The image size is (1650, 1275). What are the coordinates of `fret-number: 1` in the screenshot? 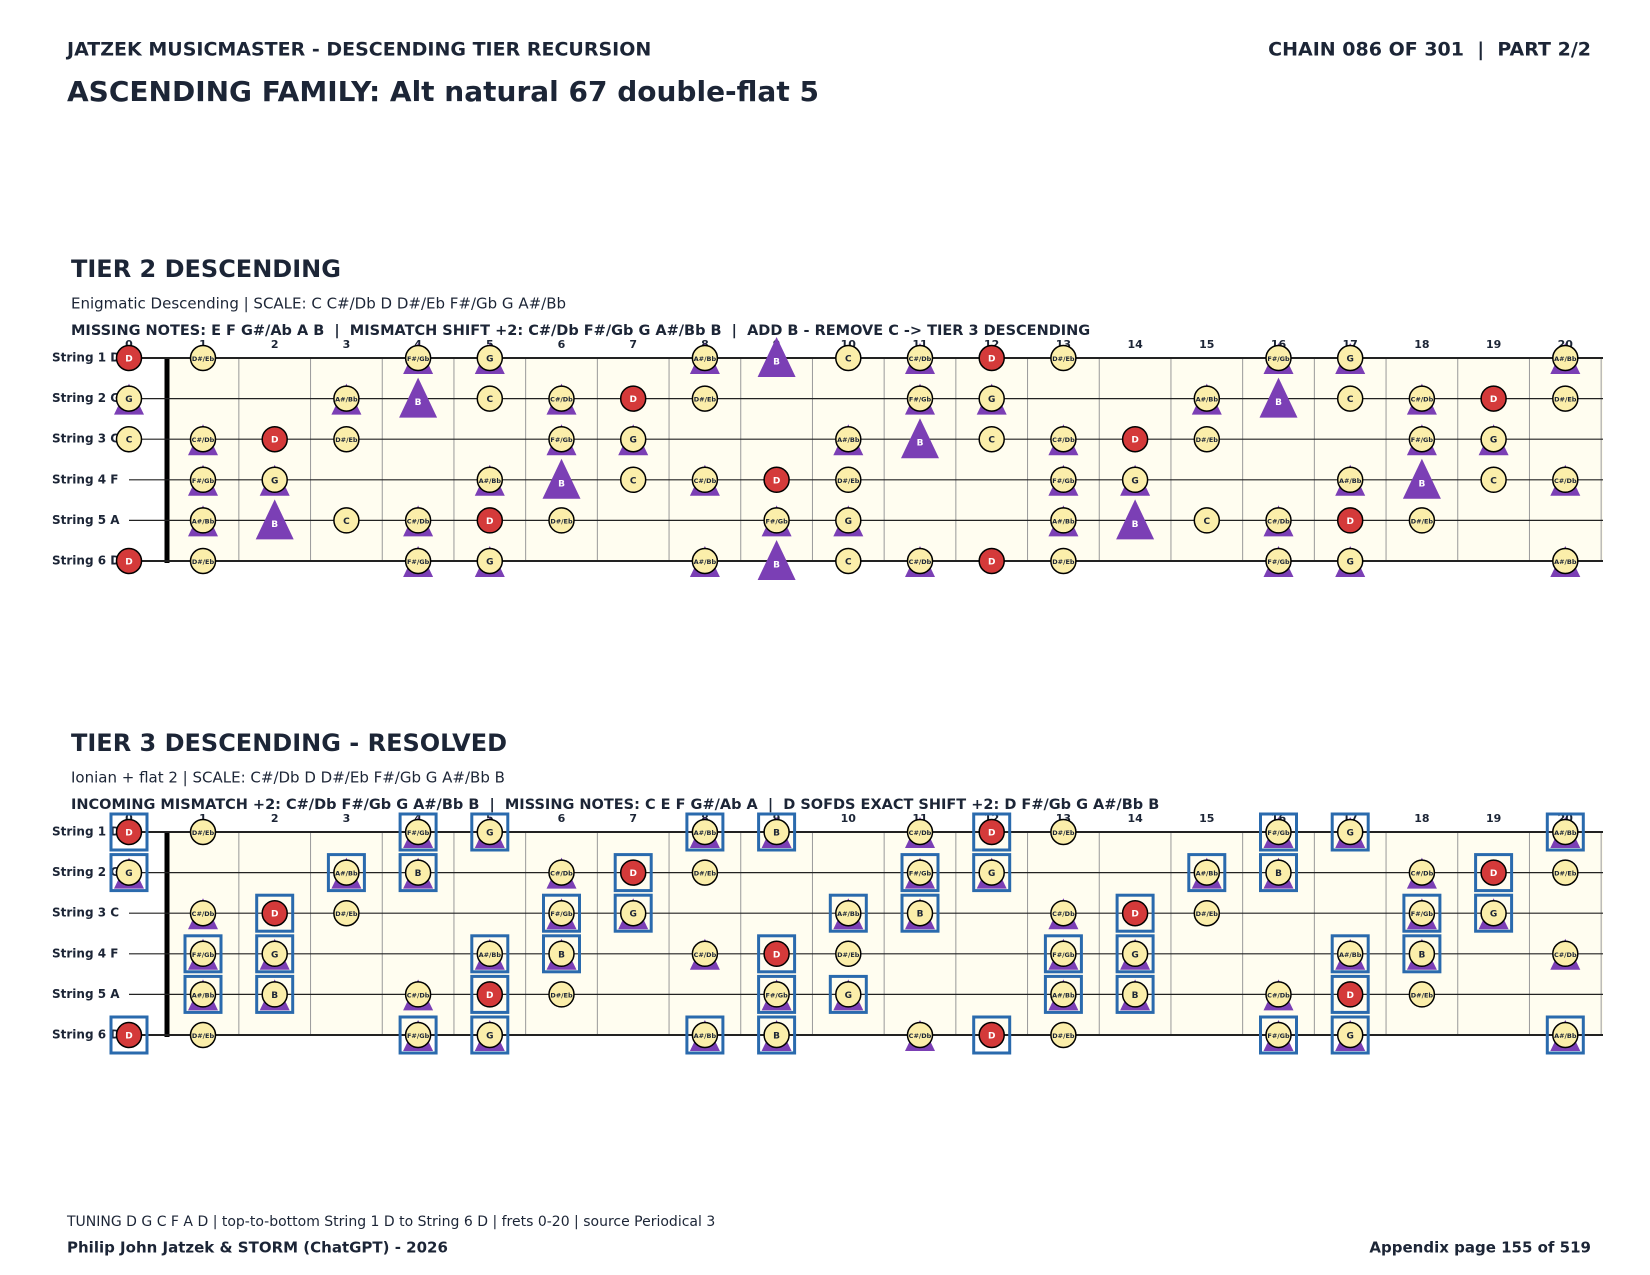 It's located at (203, 344).